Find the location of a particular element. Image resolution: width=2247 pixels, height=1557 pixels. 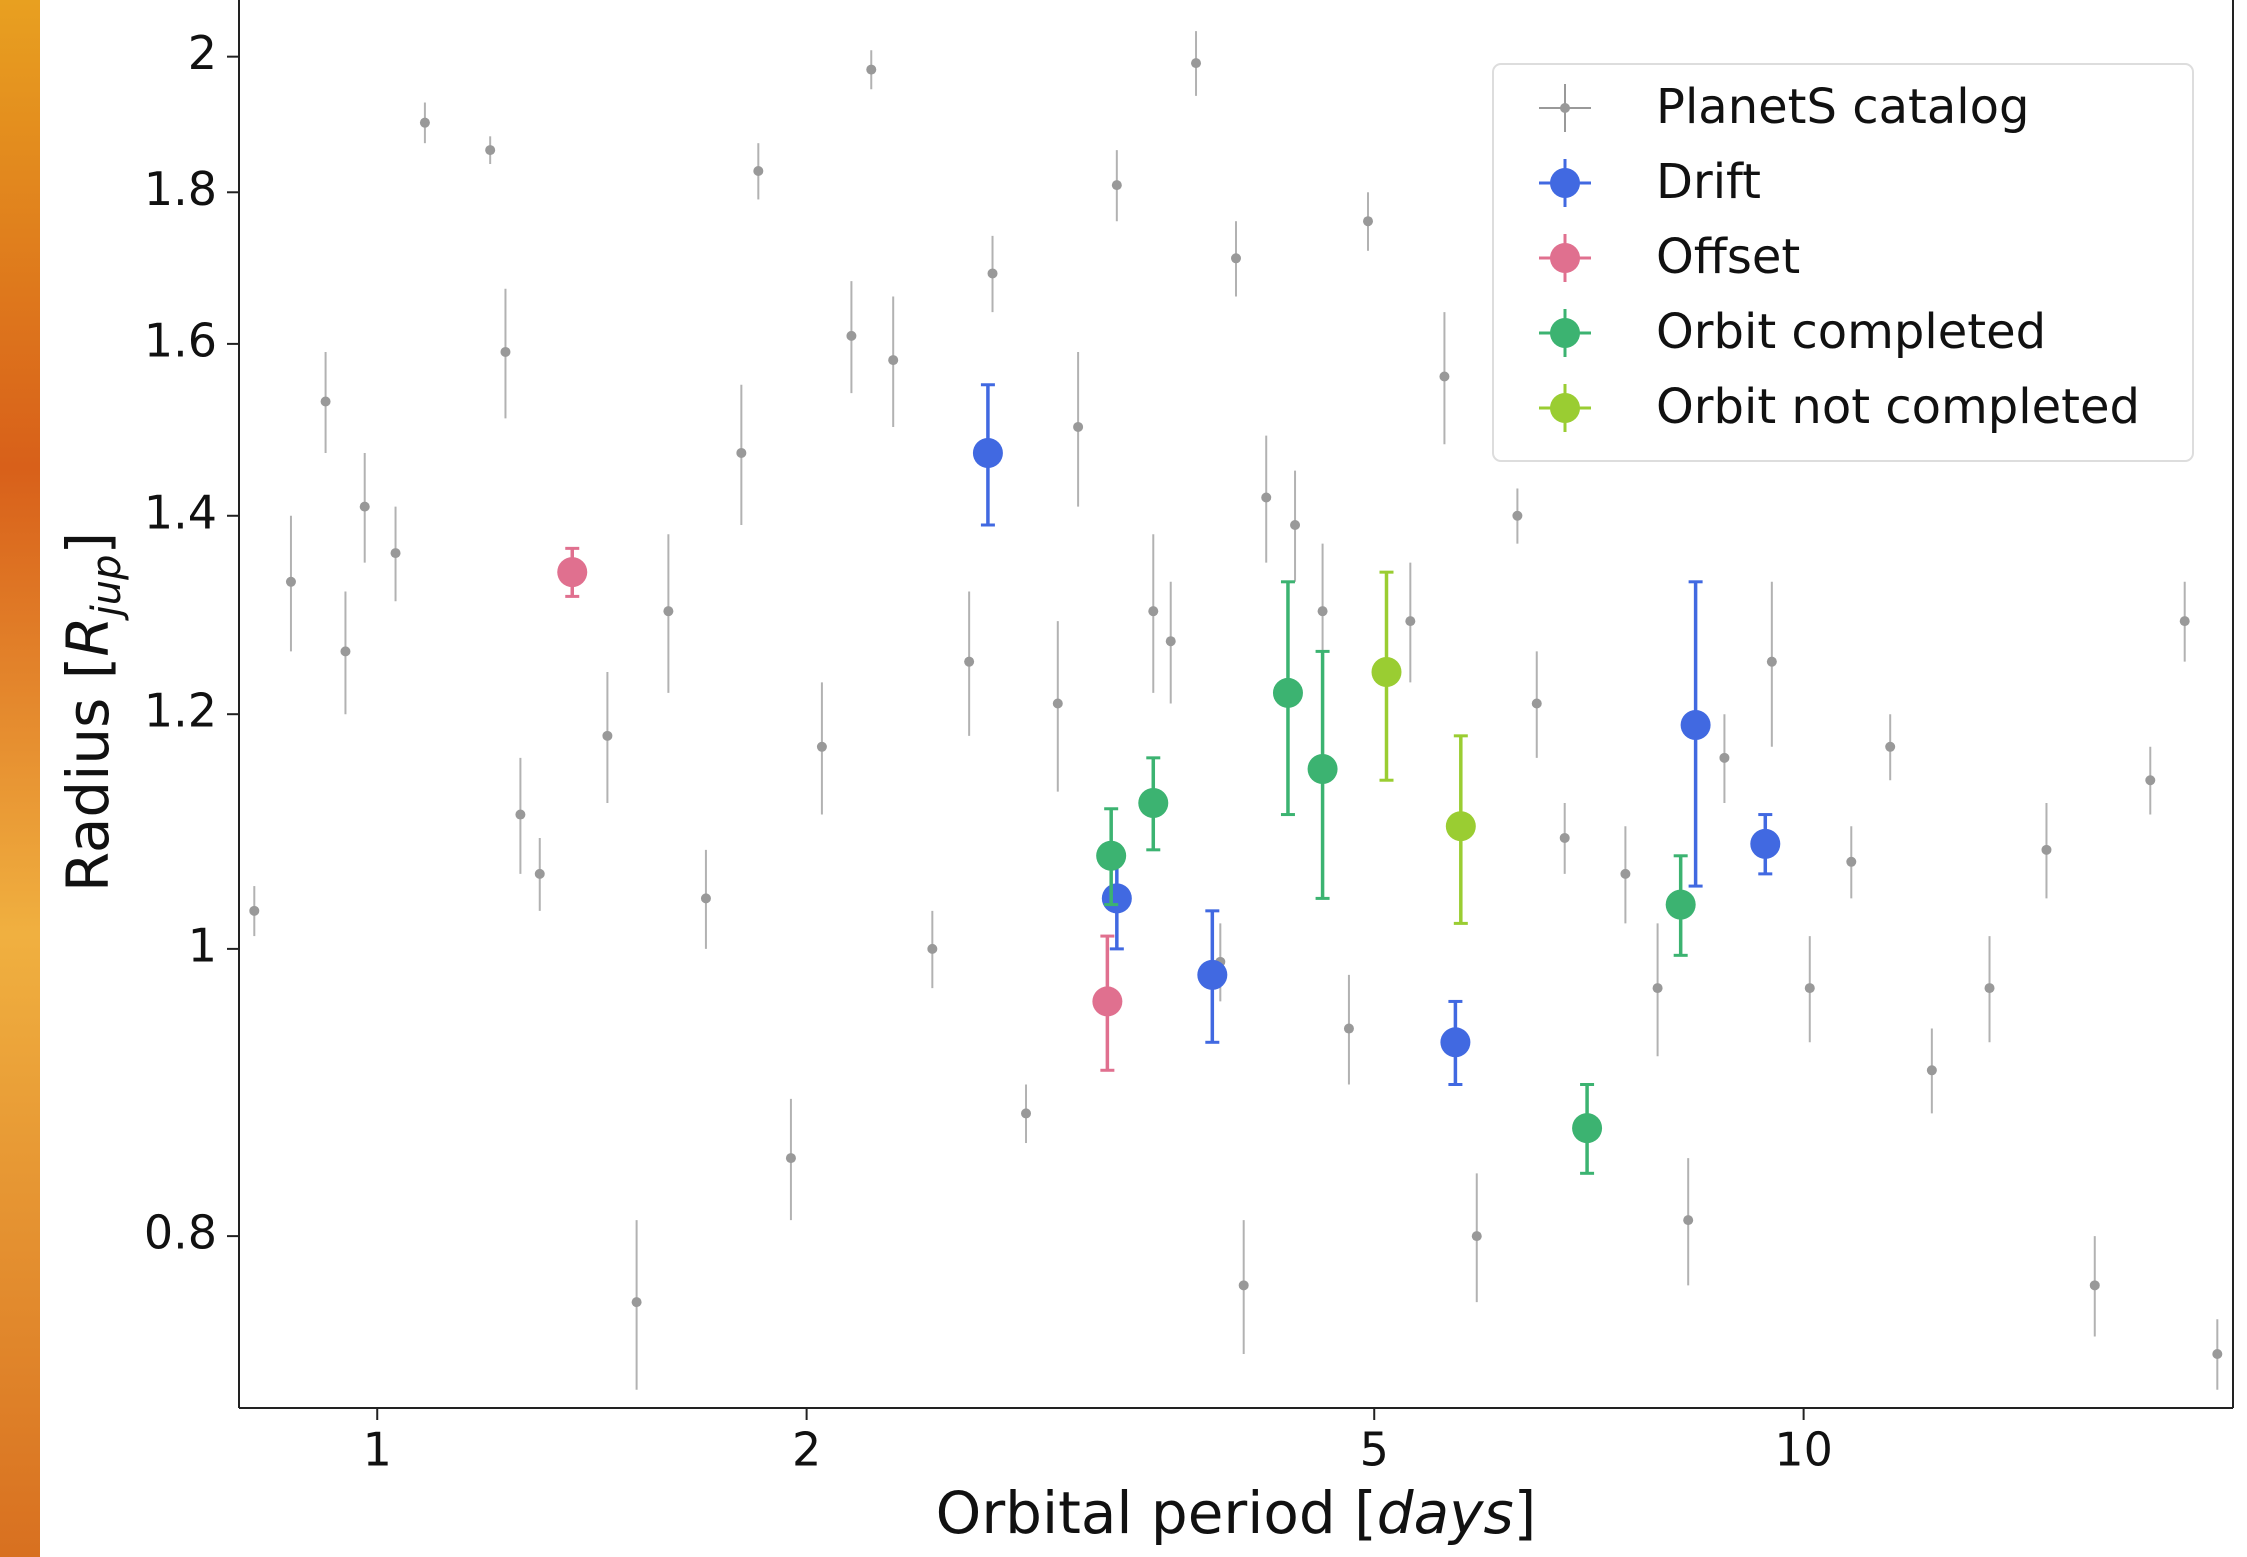

y-axis-label: Radius [Rjup] is located at coordinates (92, 712).